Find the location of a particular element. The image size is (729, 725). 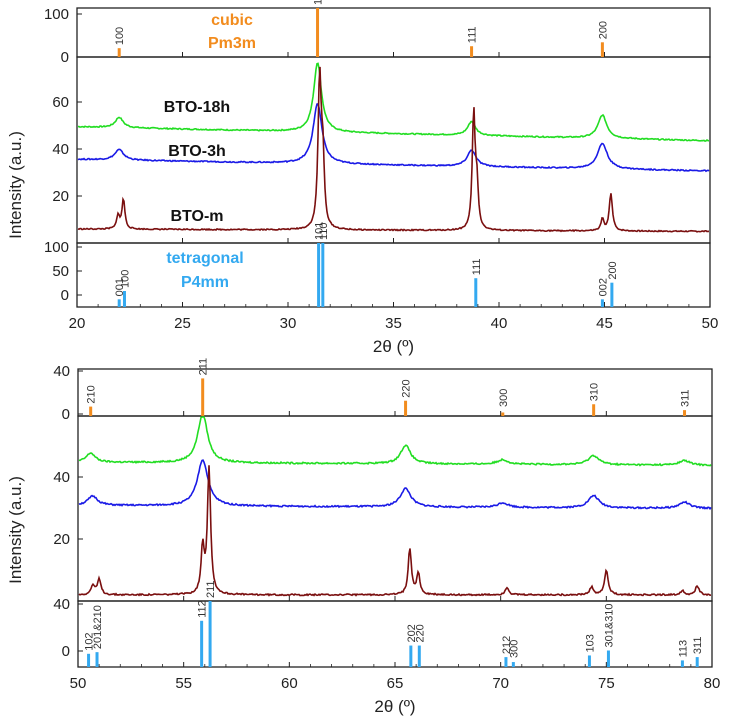

x-tick-label: 40 is located at coordinates (499, 323).